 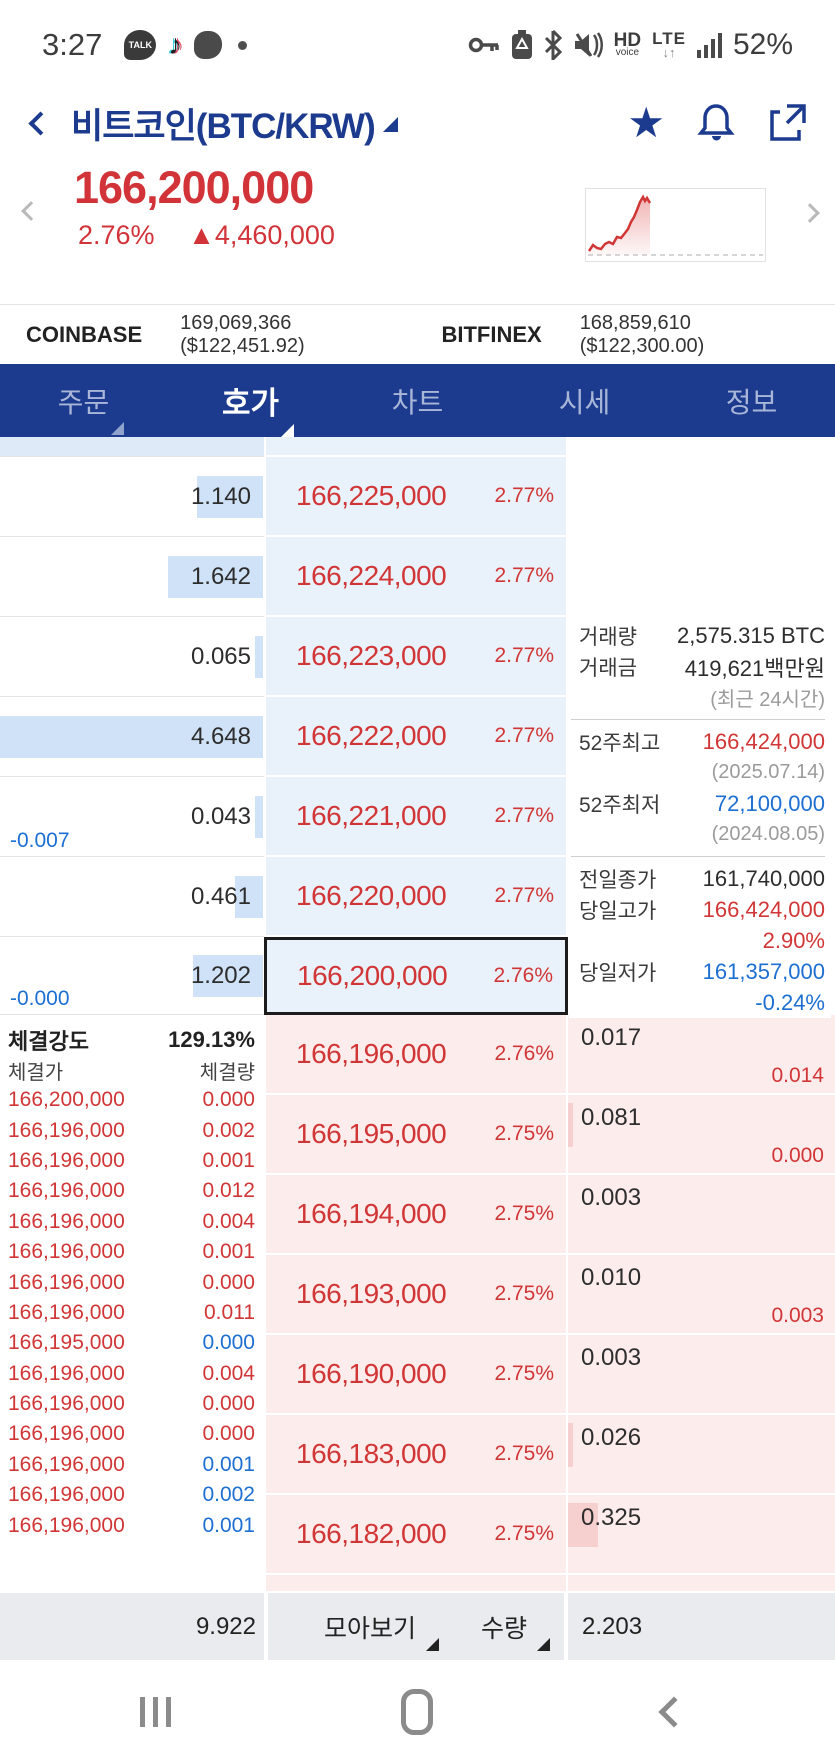 I want to click on alert-bell-button, so click(x=716, y=123).